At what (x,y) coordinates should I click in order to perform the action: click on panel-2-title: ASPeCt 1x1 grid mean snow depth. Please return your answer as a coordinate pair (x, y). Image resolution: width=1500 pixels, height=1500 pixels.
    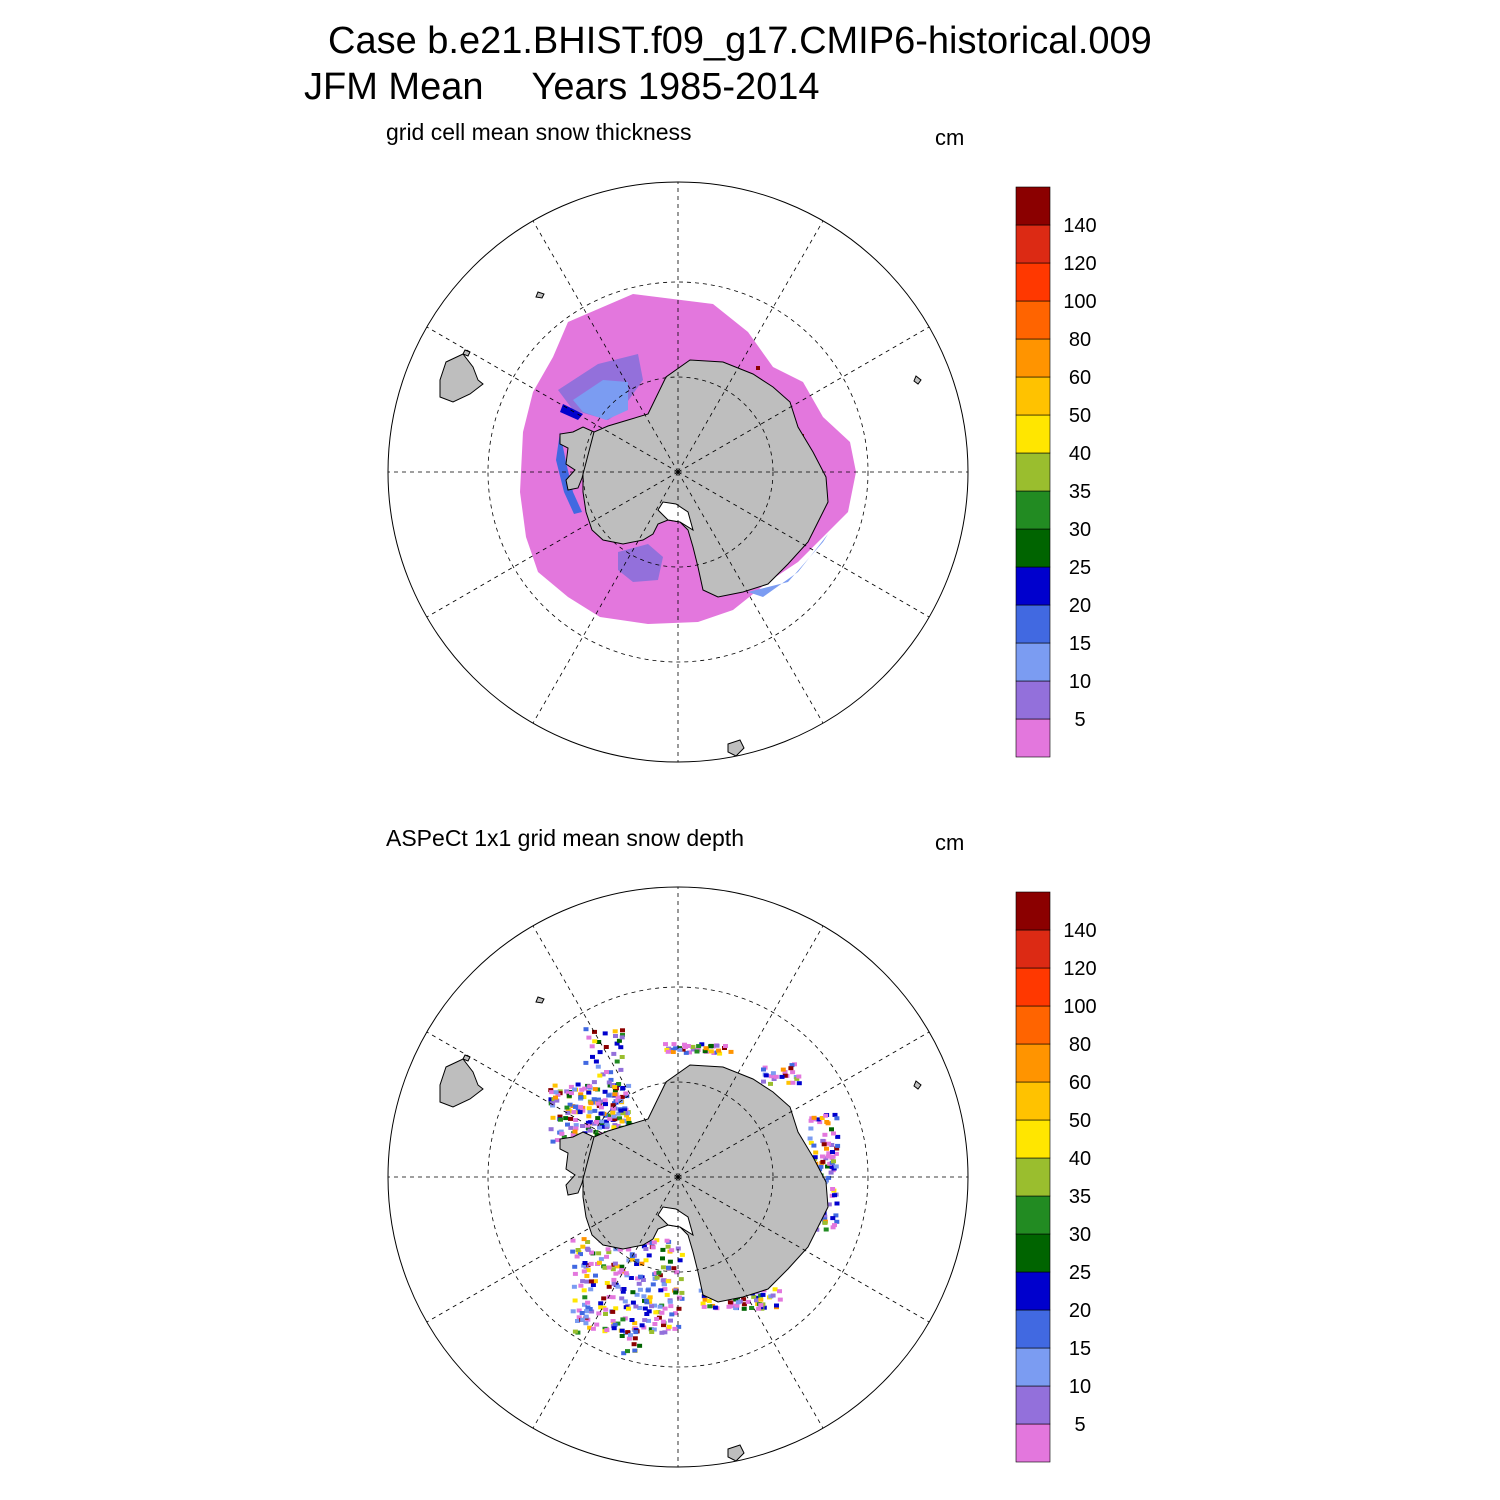
    Looking at the image, I should click on (565, 838).